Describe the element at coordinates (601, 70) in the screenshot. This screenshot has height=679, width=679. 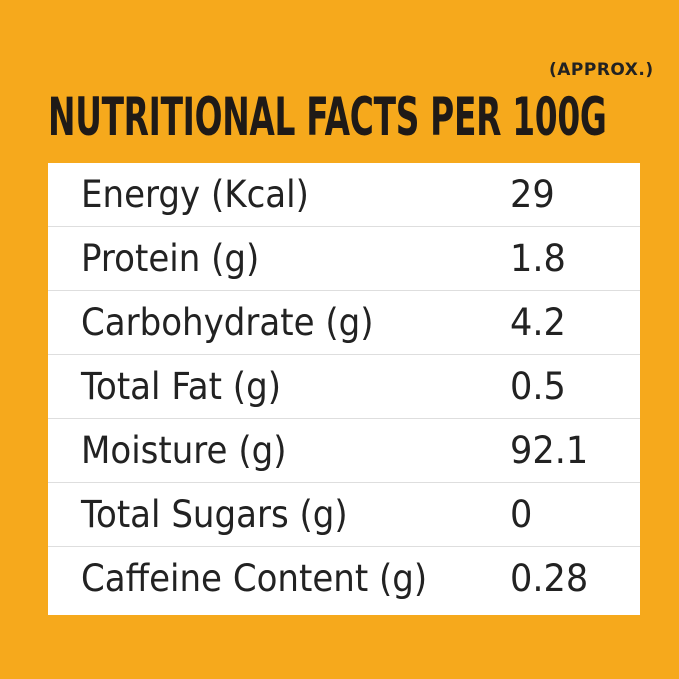
I see `approx-note: (APPROX.)` at that location.